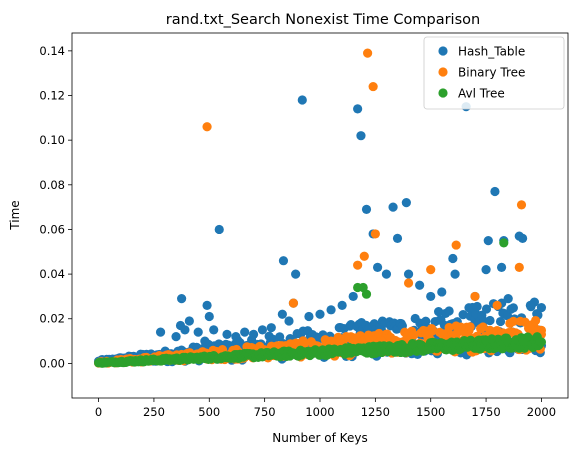 Image resolution: width=576 pixels, height=455 pixels. What do you see at coordinates (319, 438) in the screenshot?
I see `x-axis-label: Number of Keys` at bounding box center [319, 438].